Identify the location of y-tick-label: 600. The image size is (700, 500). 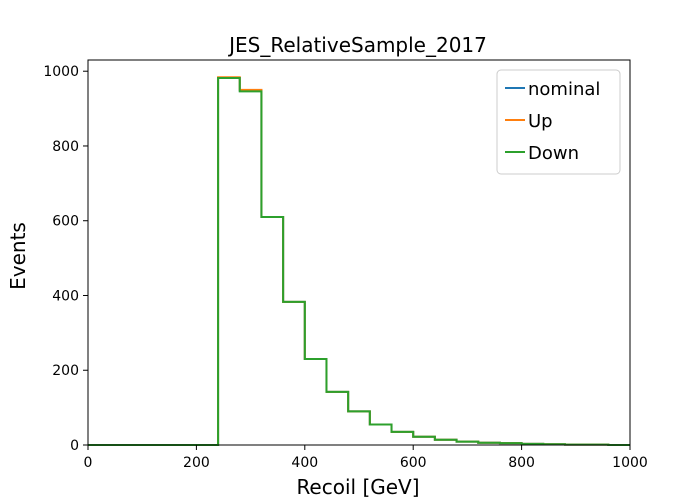
(65, 222).